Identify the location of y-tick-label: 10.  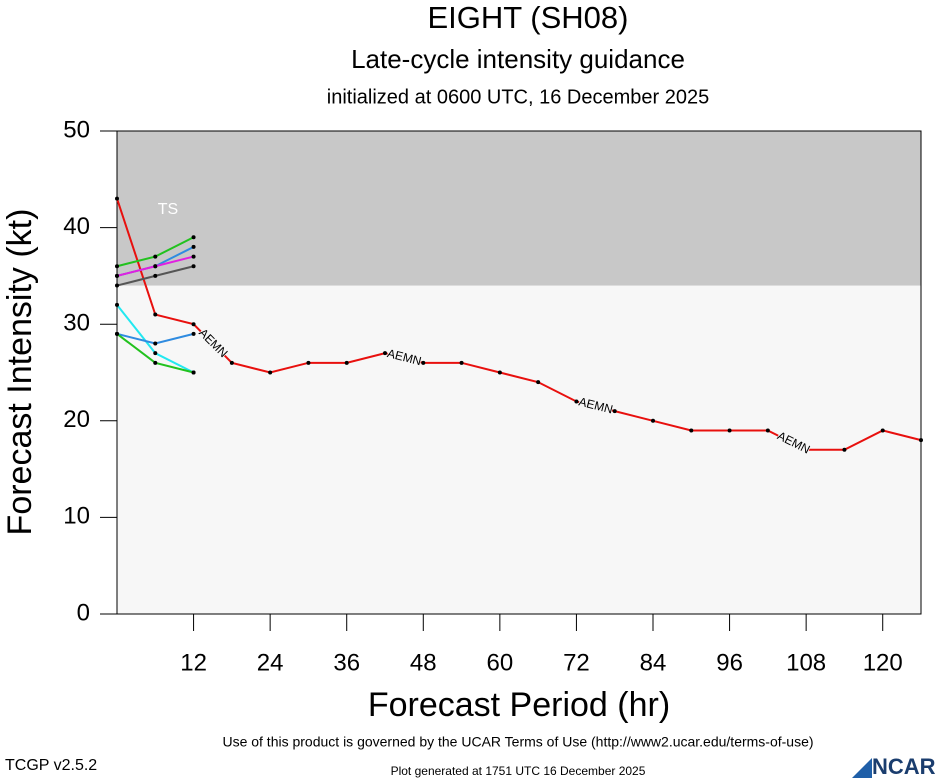
(76, 516).